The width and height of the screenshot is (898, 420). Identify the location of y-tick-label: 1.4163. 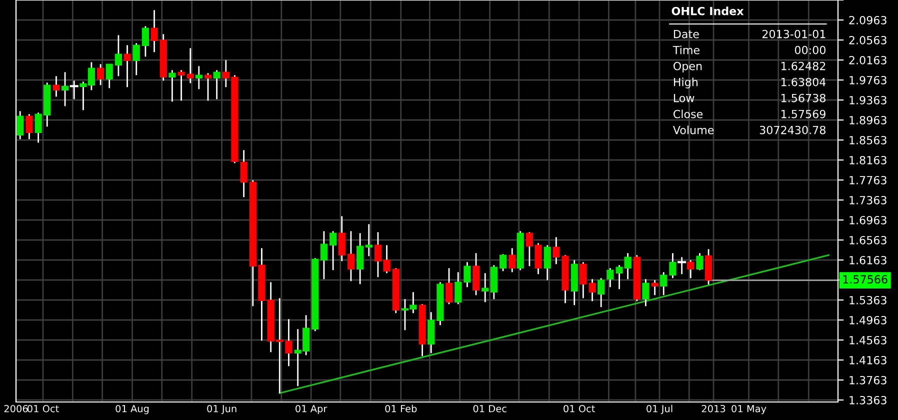
(868, 360).